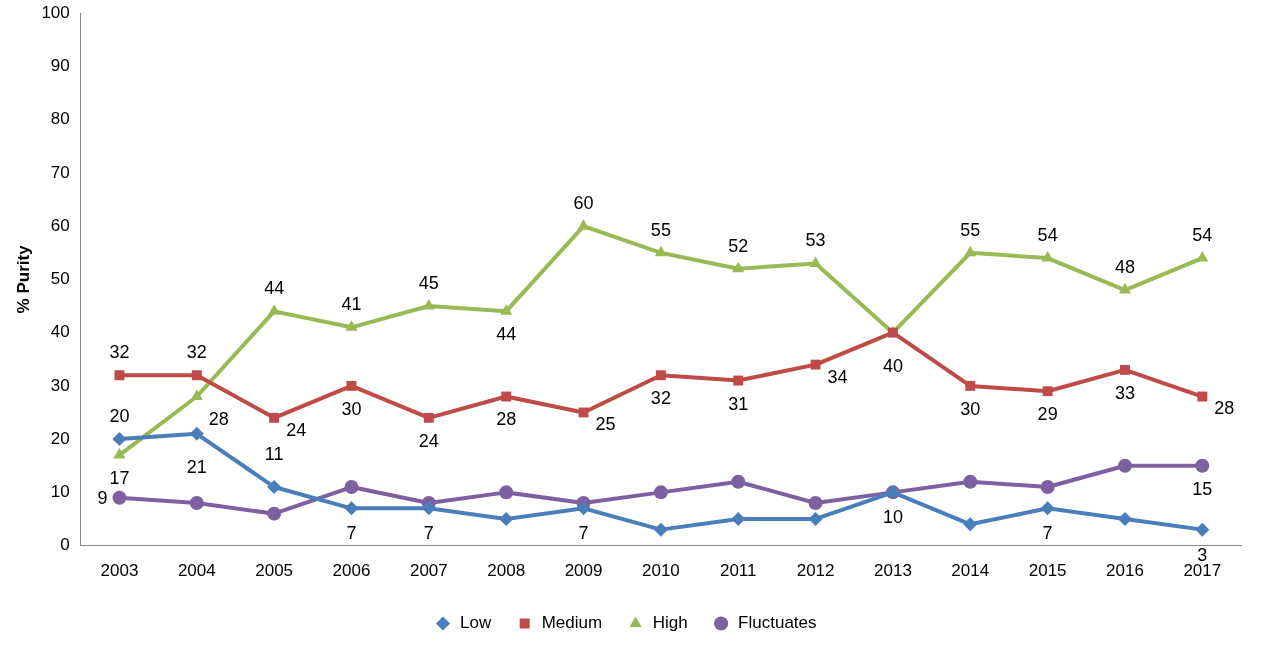  What do you see at coordinates (660, 571) in the screenshot?
I see `x-tick-label: 2010` at bounding box center [660, 571].